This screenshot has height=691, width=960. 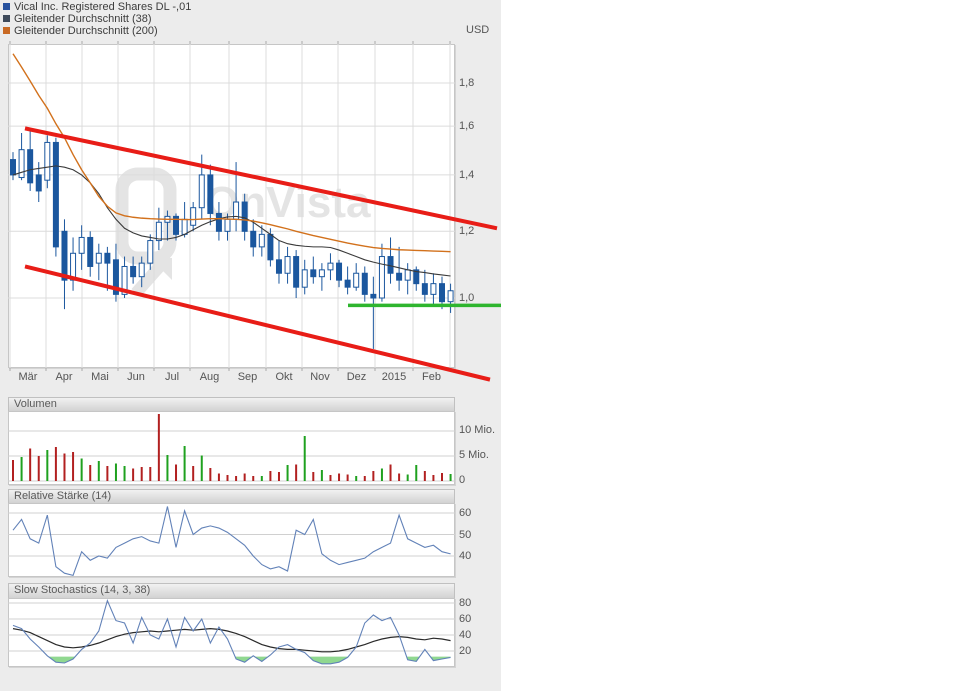 I want to click on ma38-swatch-icon, so click(x=6, y=18).